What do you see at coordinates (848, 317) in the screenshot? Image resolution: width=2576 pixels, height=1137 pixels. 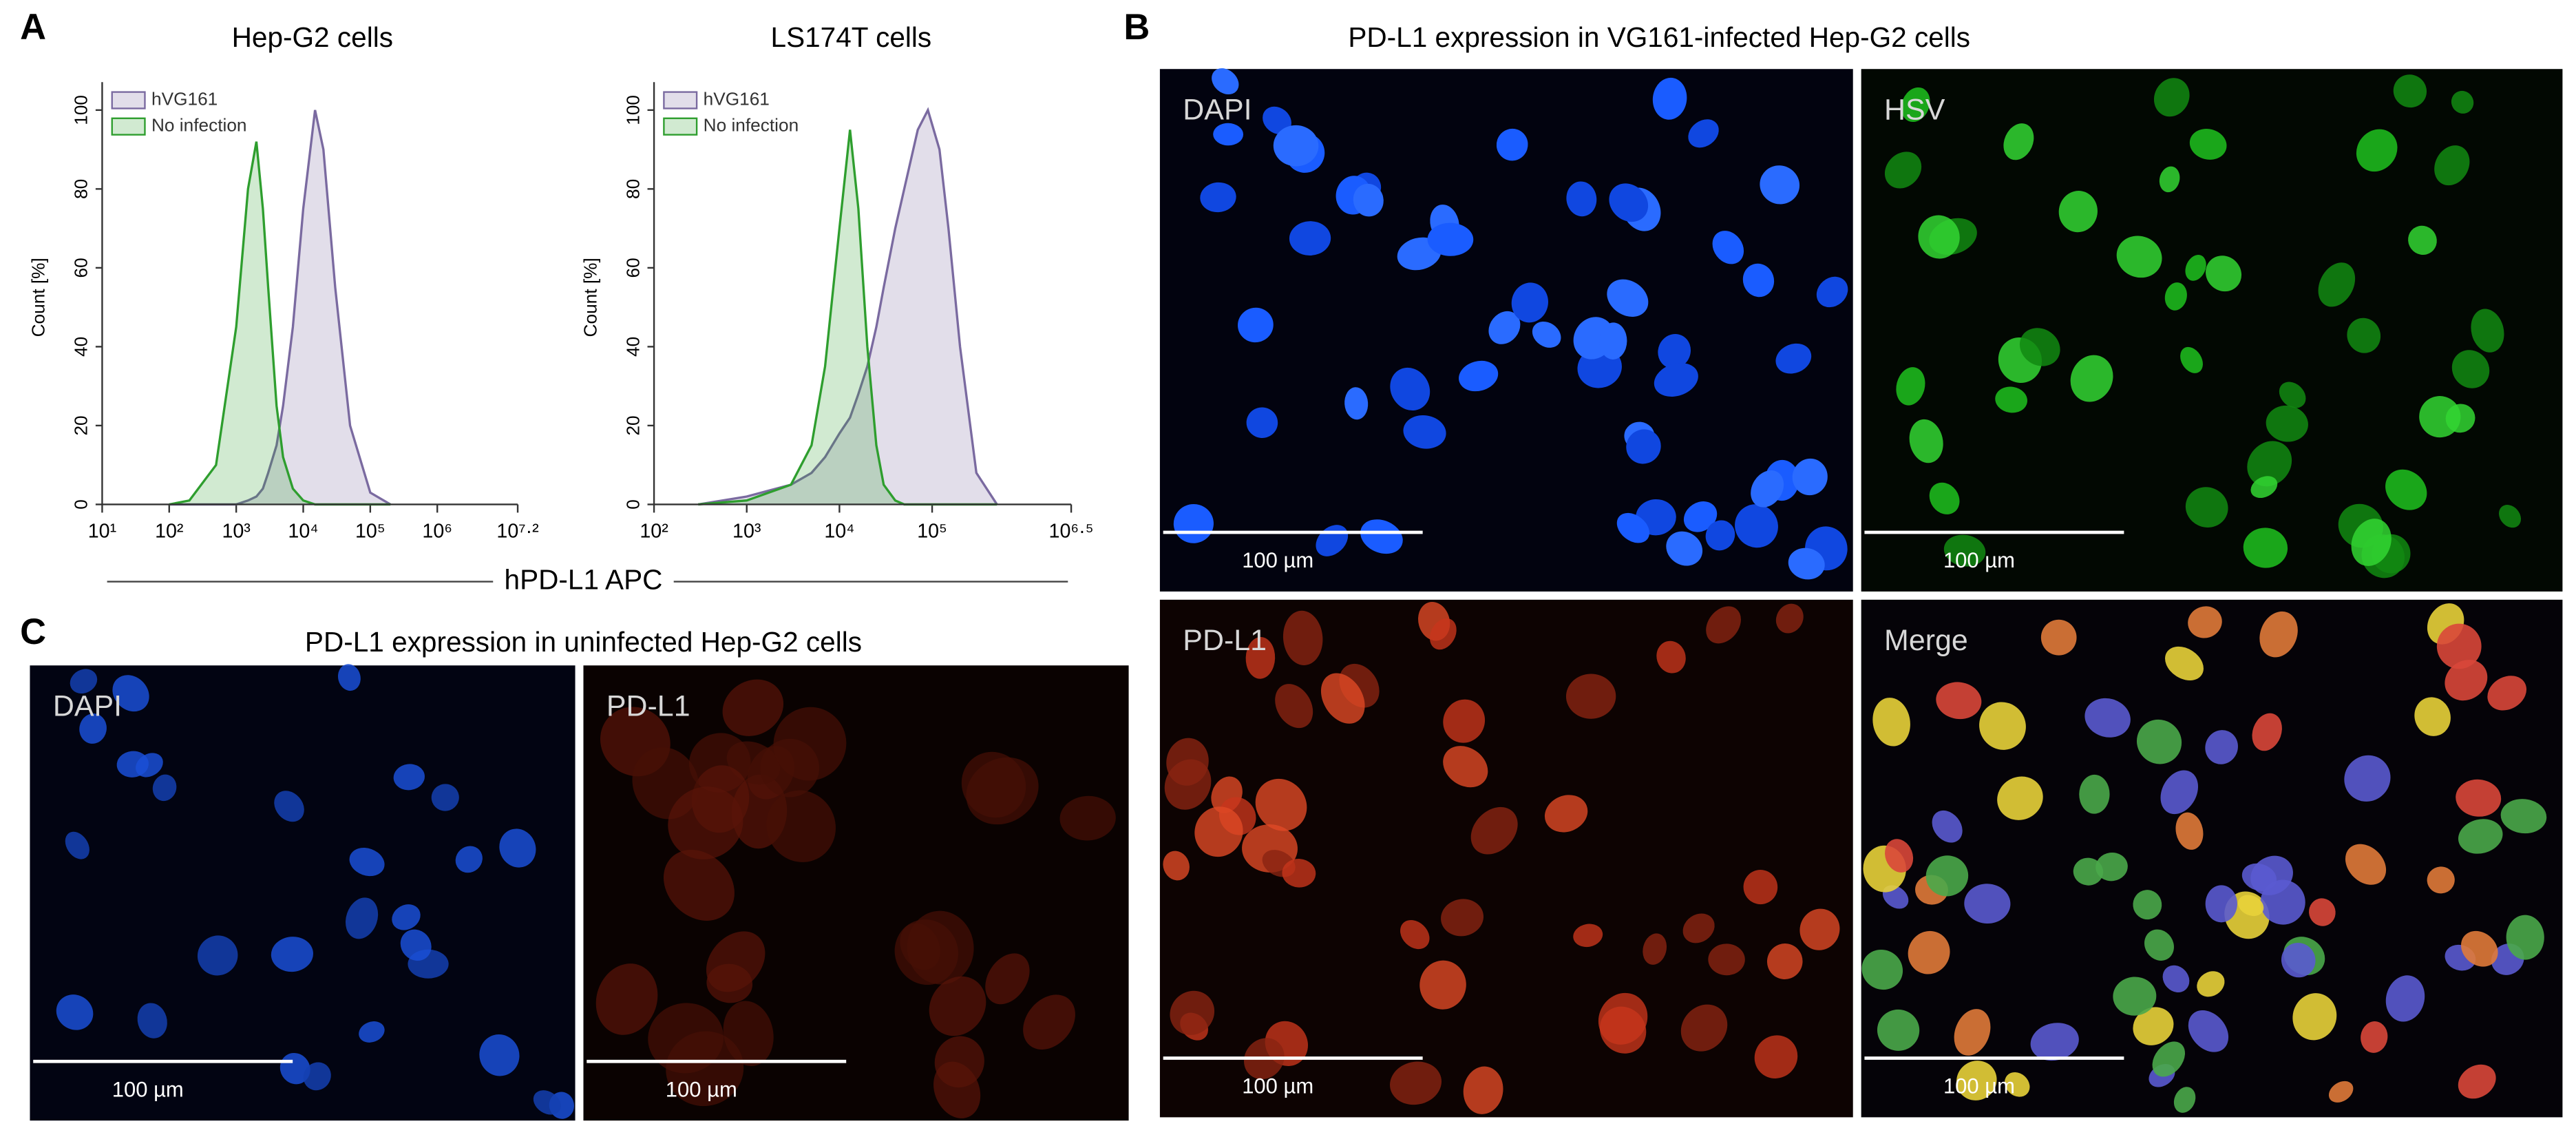 I see `area-fill` at bounding box center [848, 317].